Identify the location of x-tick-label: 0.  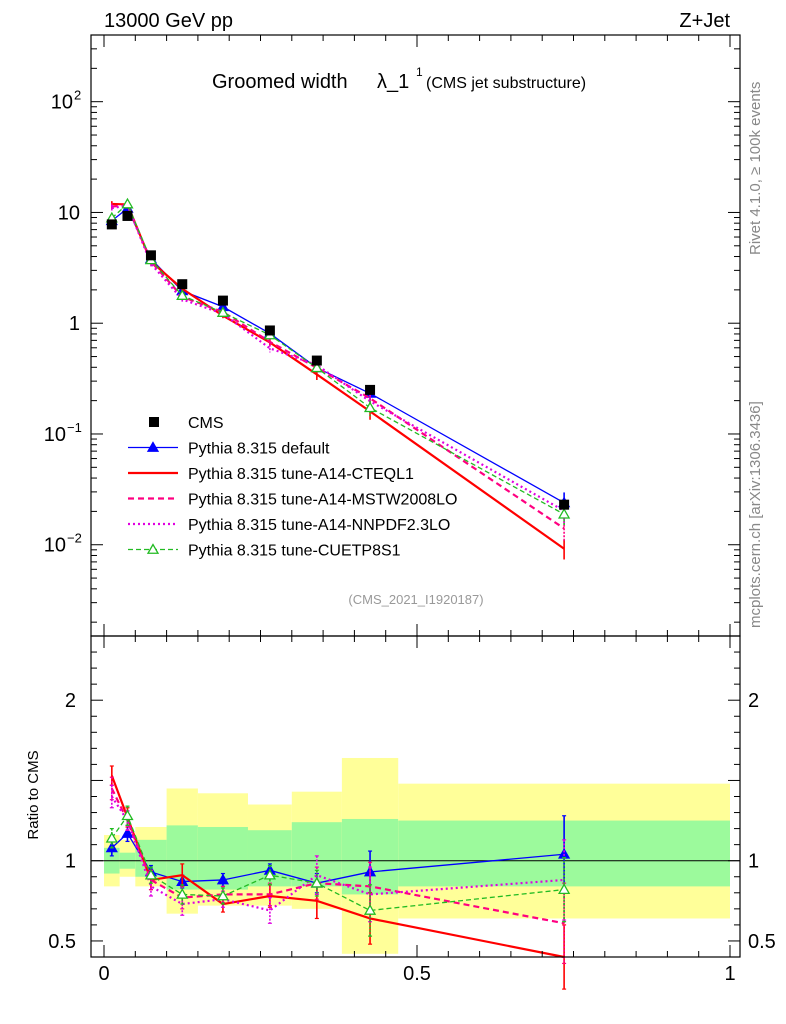
(103, 974).